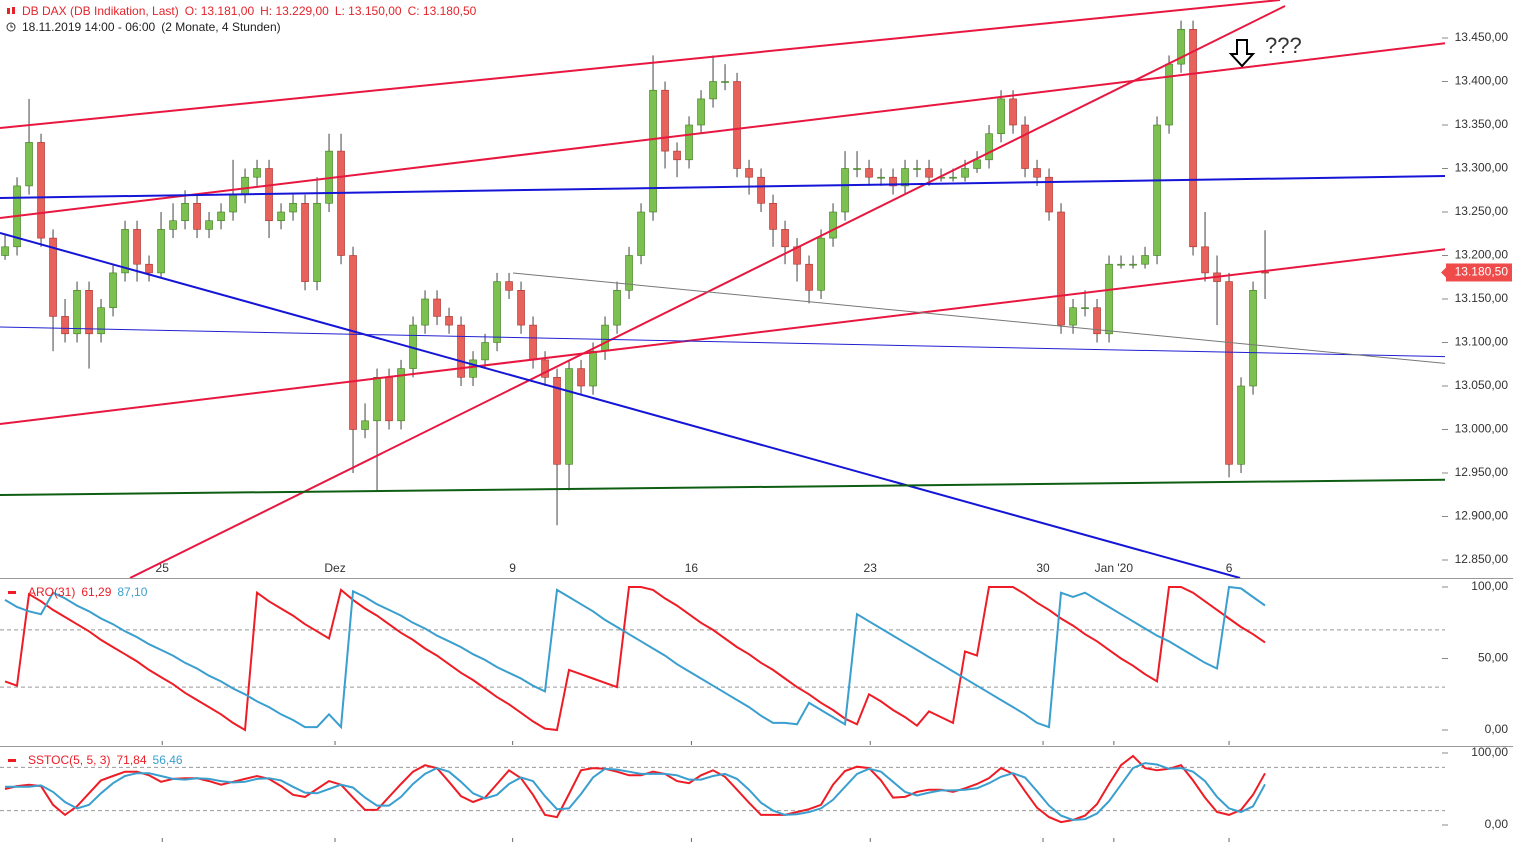 Image resolution: width=1513 pixels, height=842 pixels. Describe the element at coordinates (512, 568) in the screenshot. I see `x-tick-label: 9` at that location.